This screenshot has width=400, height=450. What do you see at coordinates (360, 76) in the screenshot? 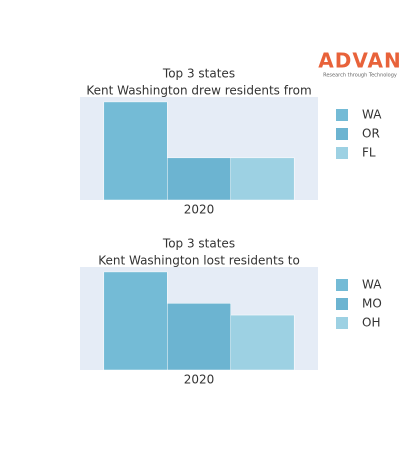
I see `logo-tagline: Research through Technology` at bounding box center [360, 76].